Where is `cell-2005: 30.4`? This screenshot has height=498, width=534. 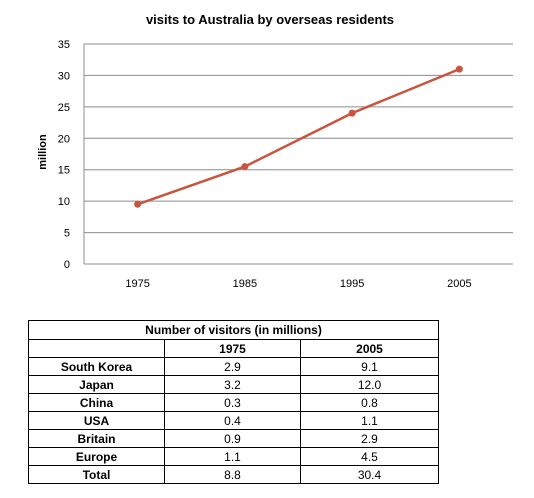
cell-2005: 30.4 is located at coordinates (369, 474).